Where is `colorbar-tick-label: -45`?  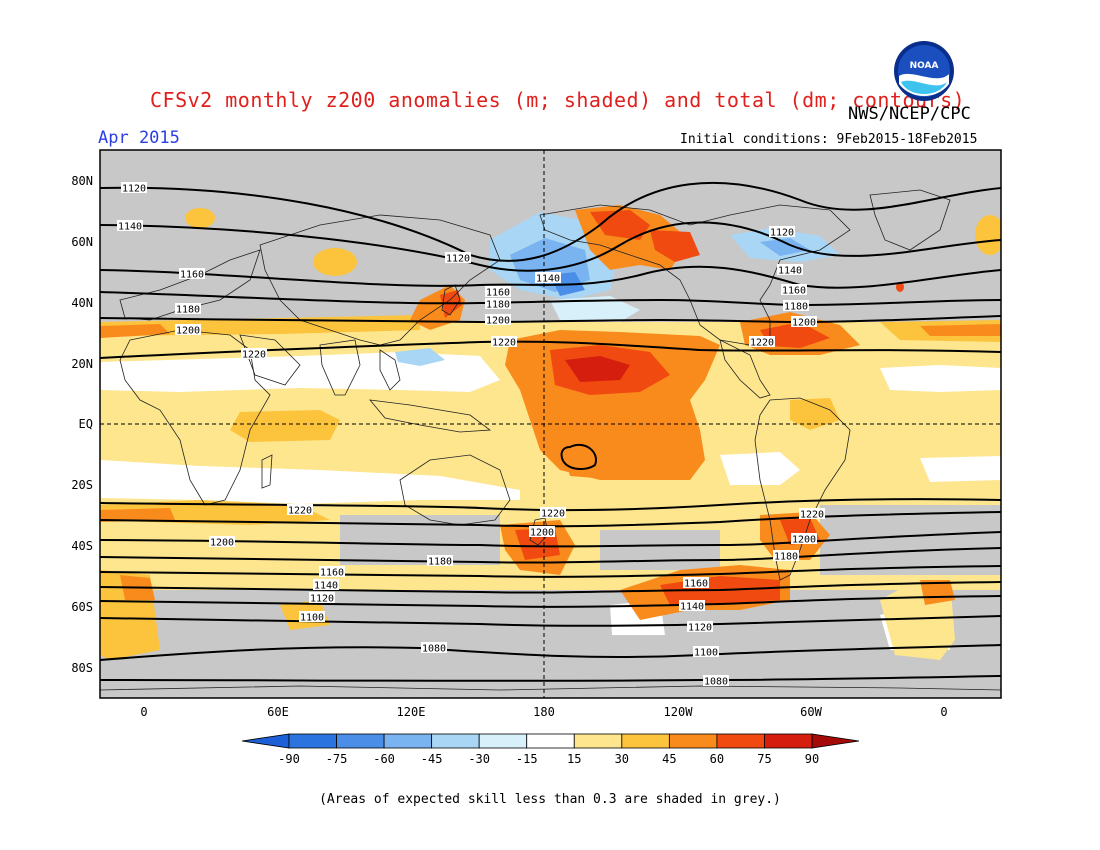 colorbar-tick-label: -45 is located at coordinates (432, 759).